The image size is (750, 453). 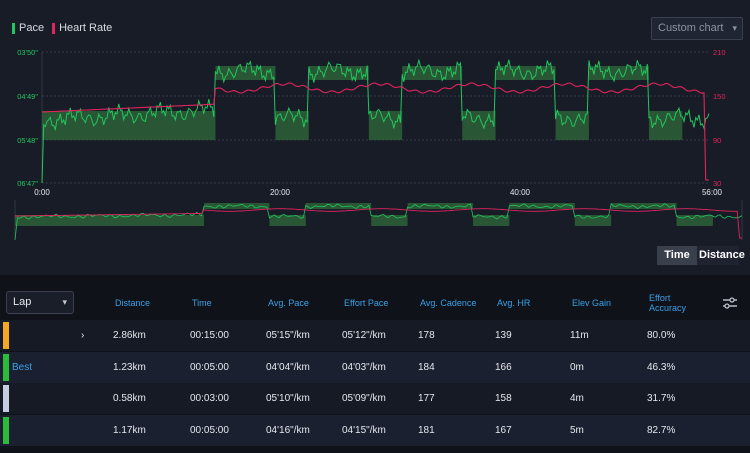 I want to click on cell-effort-pace: 05'12"/km, so click(x=364, y=335).